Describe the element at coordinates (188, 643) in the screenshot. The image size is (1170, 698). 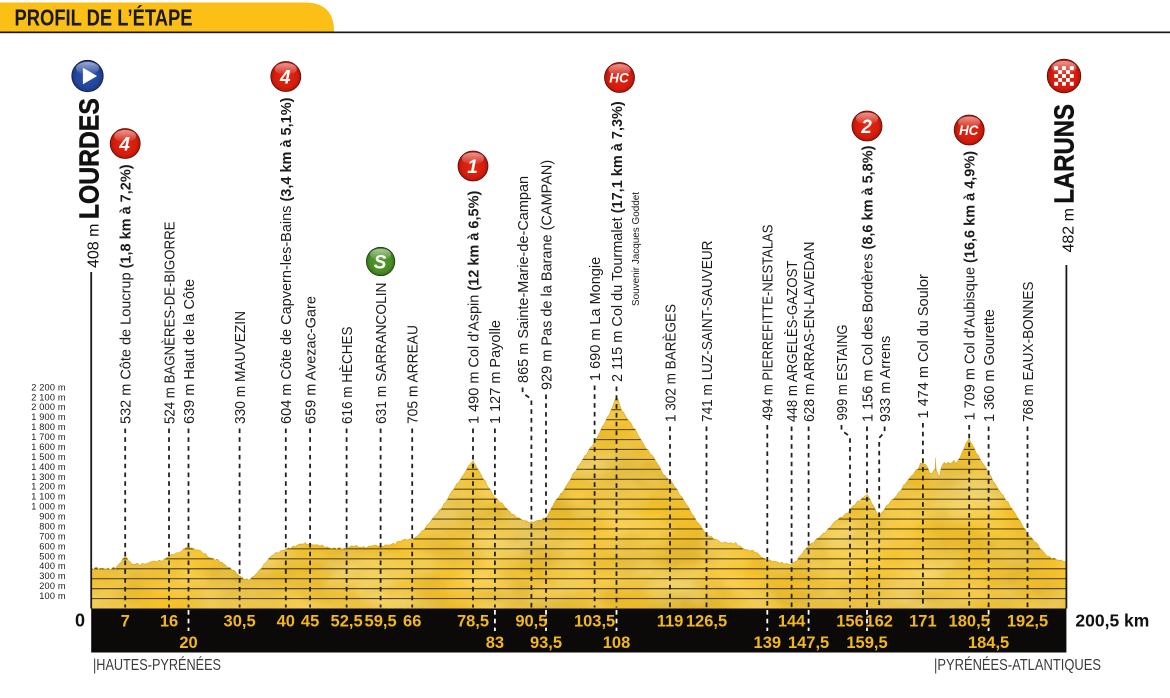
I see `svg-text: 20` at that location.